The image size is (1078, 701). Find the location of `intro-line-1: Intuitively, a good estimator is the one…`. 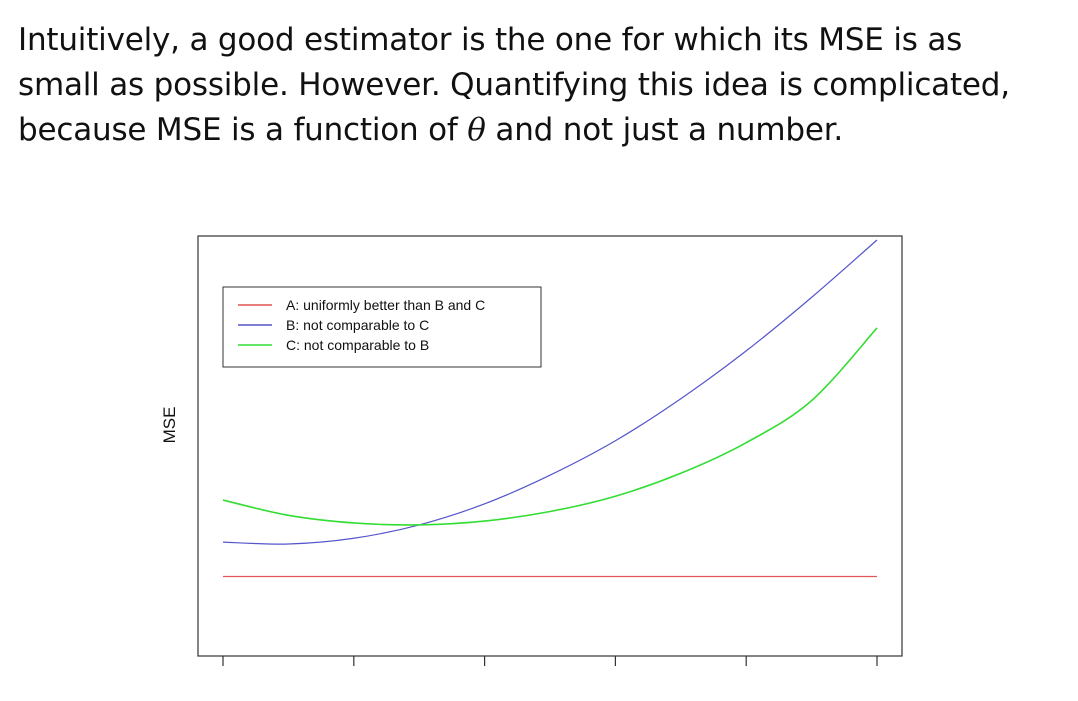

intro-line-1: Intuitively, a good estimator is the one… is located at coordinates (490, 40).